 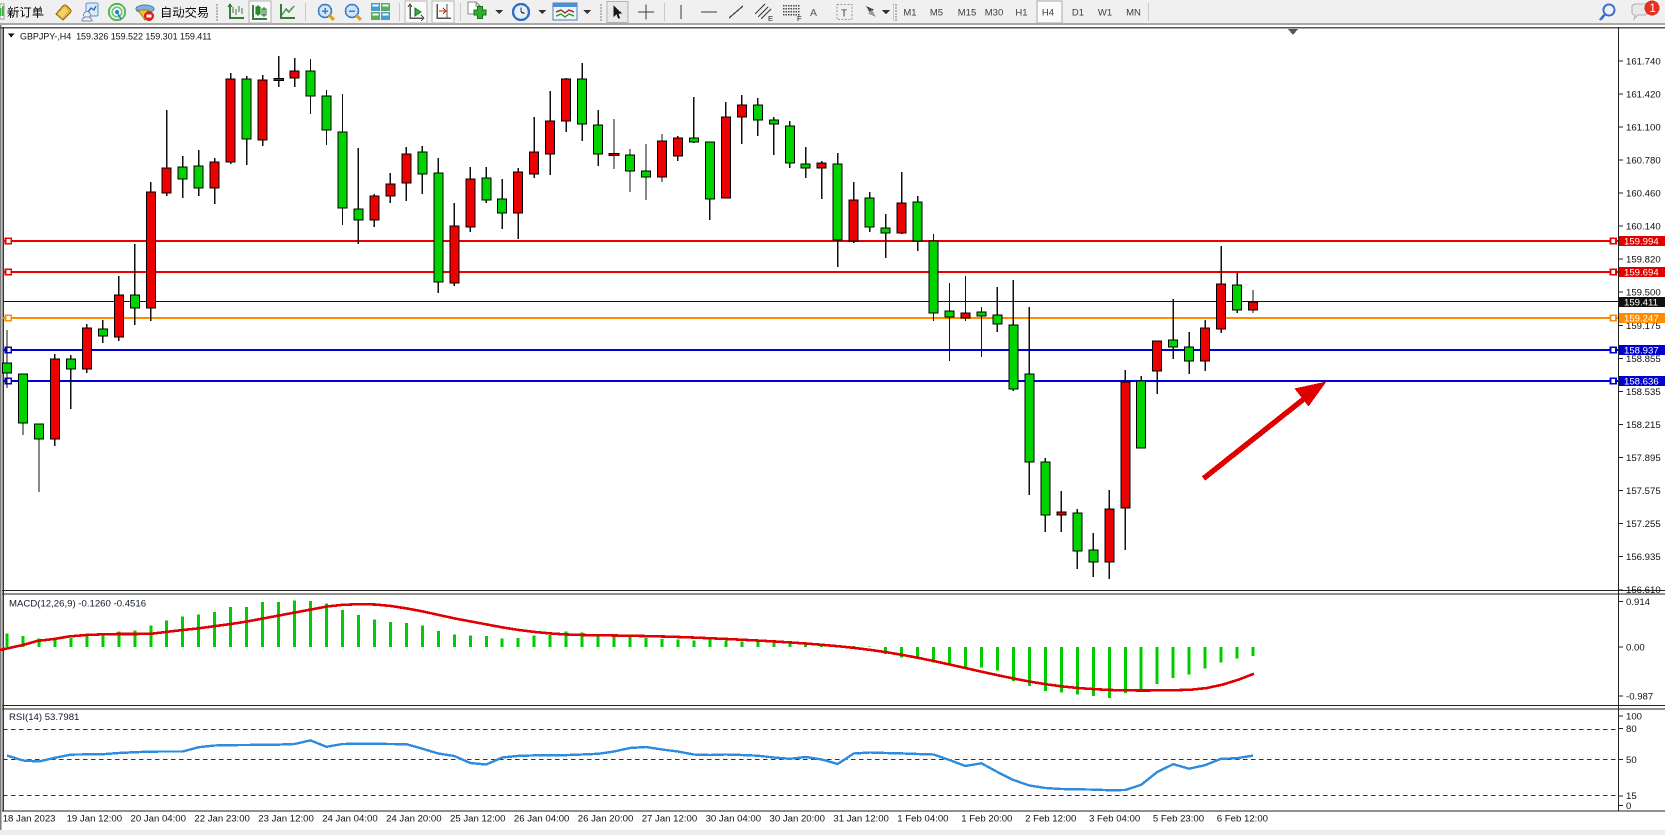 What do you see at coordinates (1643, 359) in the screenshot?
I see `svg-text: 158.855` at bounding box center [1643, 359].